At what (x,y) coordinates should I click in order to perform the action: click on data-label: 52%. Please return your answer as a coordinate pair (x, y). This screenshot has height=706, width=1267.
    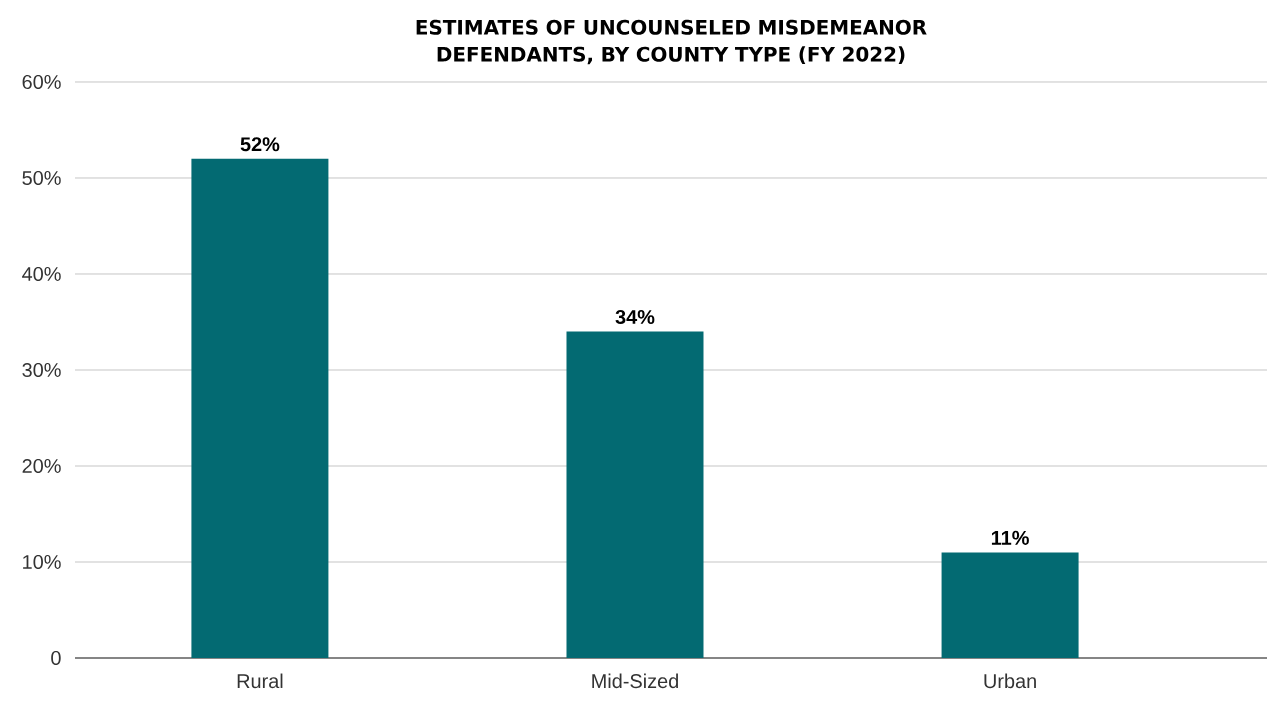
    Looking at the image, I should click on (260, 144).